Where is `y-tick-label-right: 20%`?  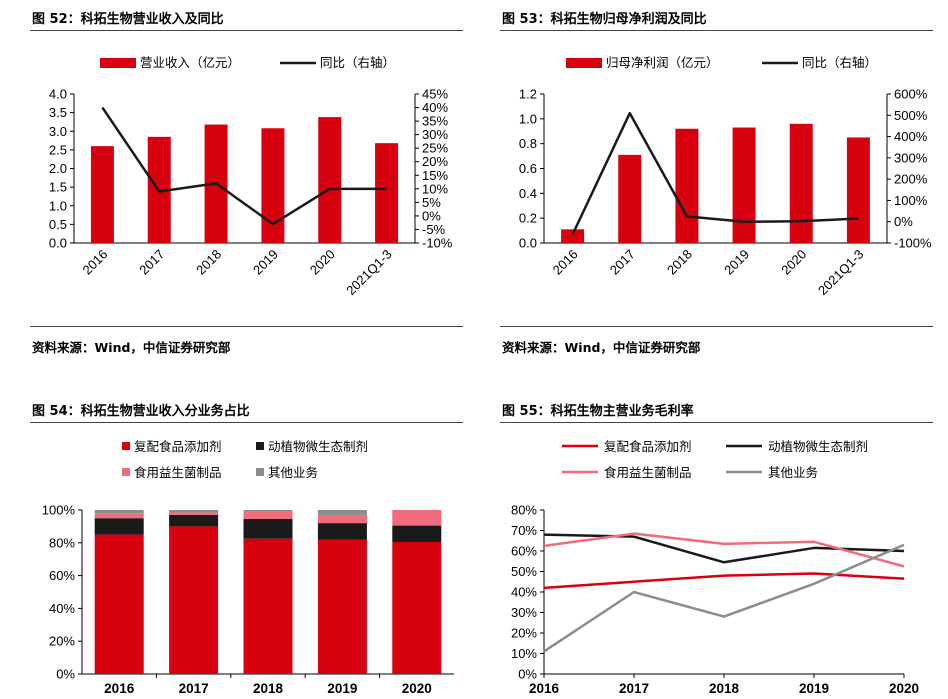
y-tick-label-right: 20% is located at coordinates (435, 161).